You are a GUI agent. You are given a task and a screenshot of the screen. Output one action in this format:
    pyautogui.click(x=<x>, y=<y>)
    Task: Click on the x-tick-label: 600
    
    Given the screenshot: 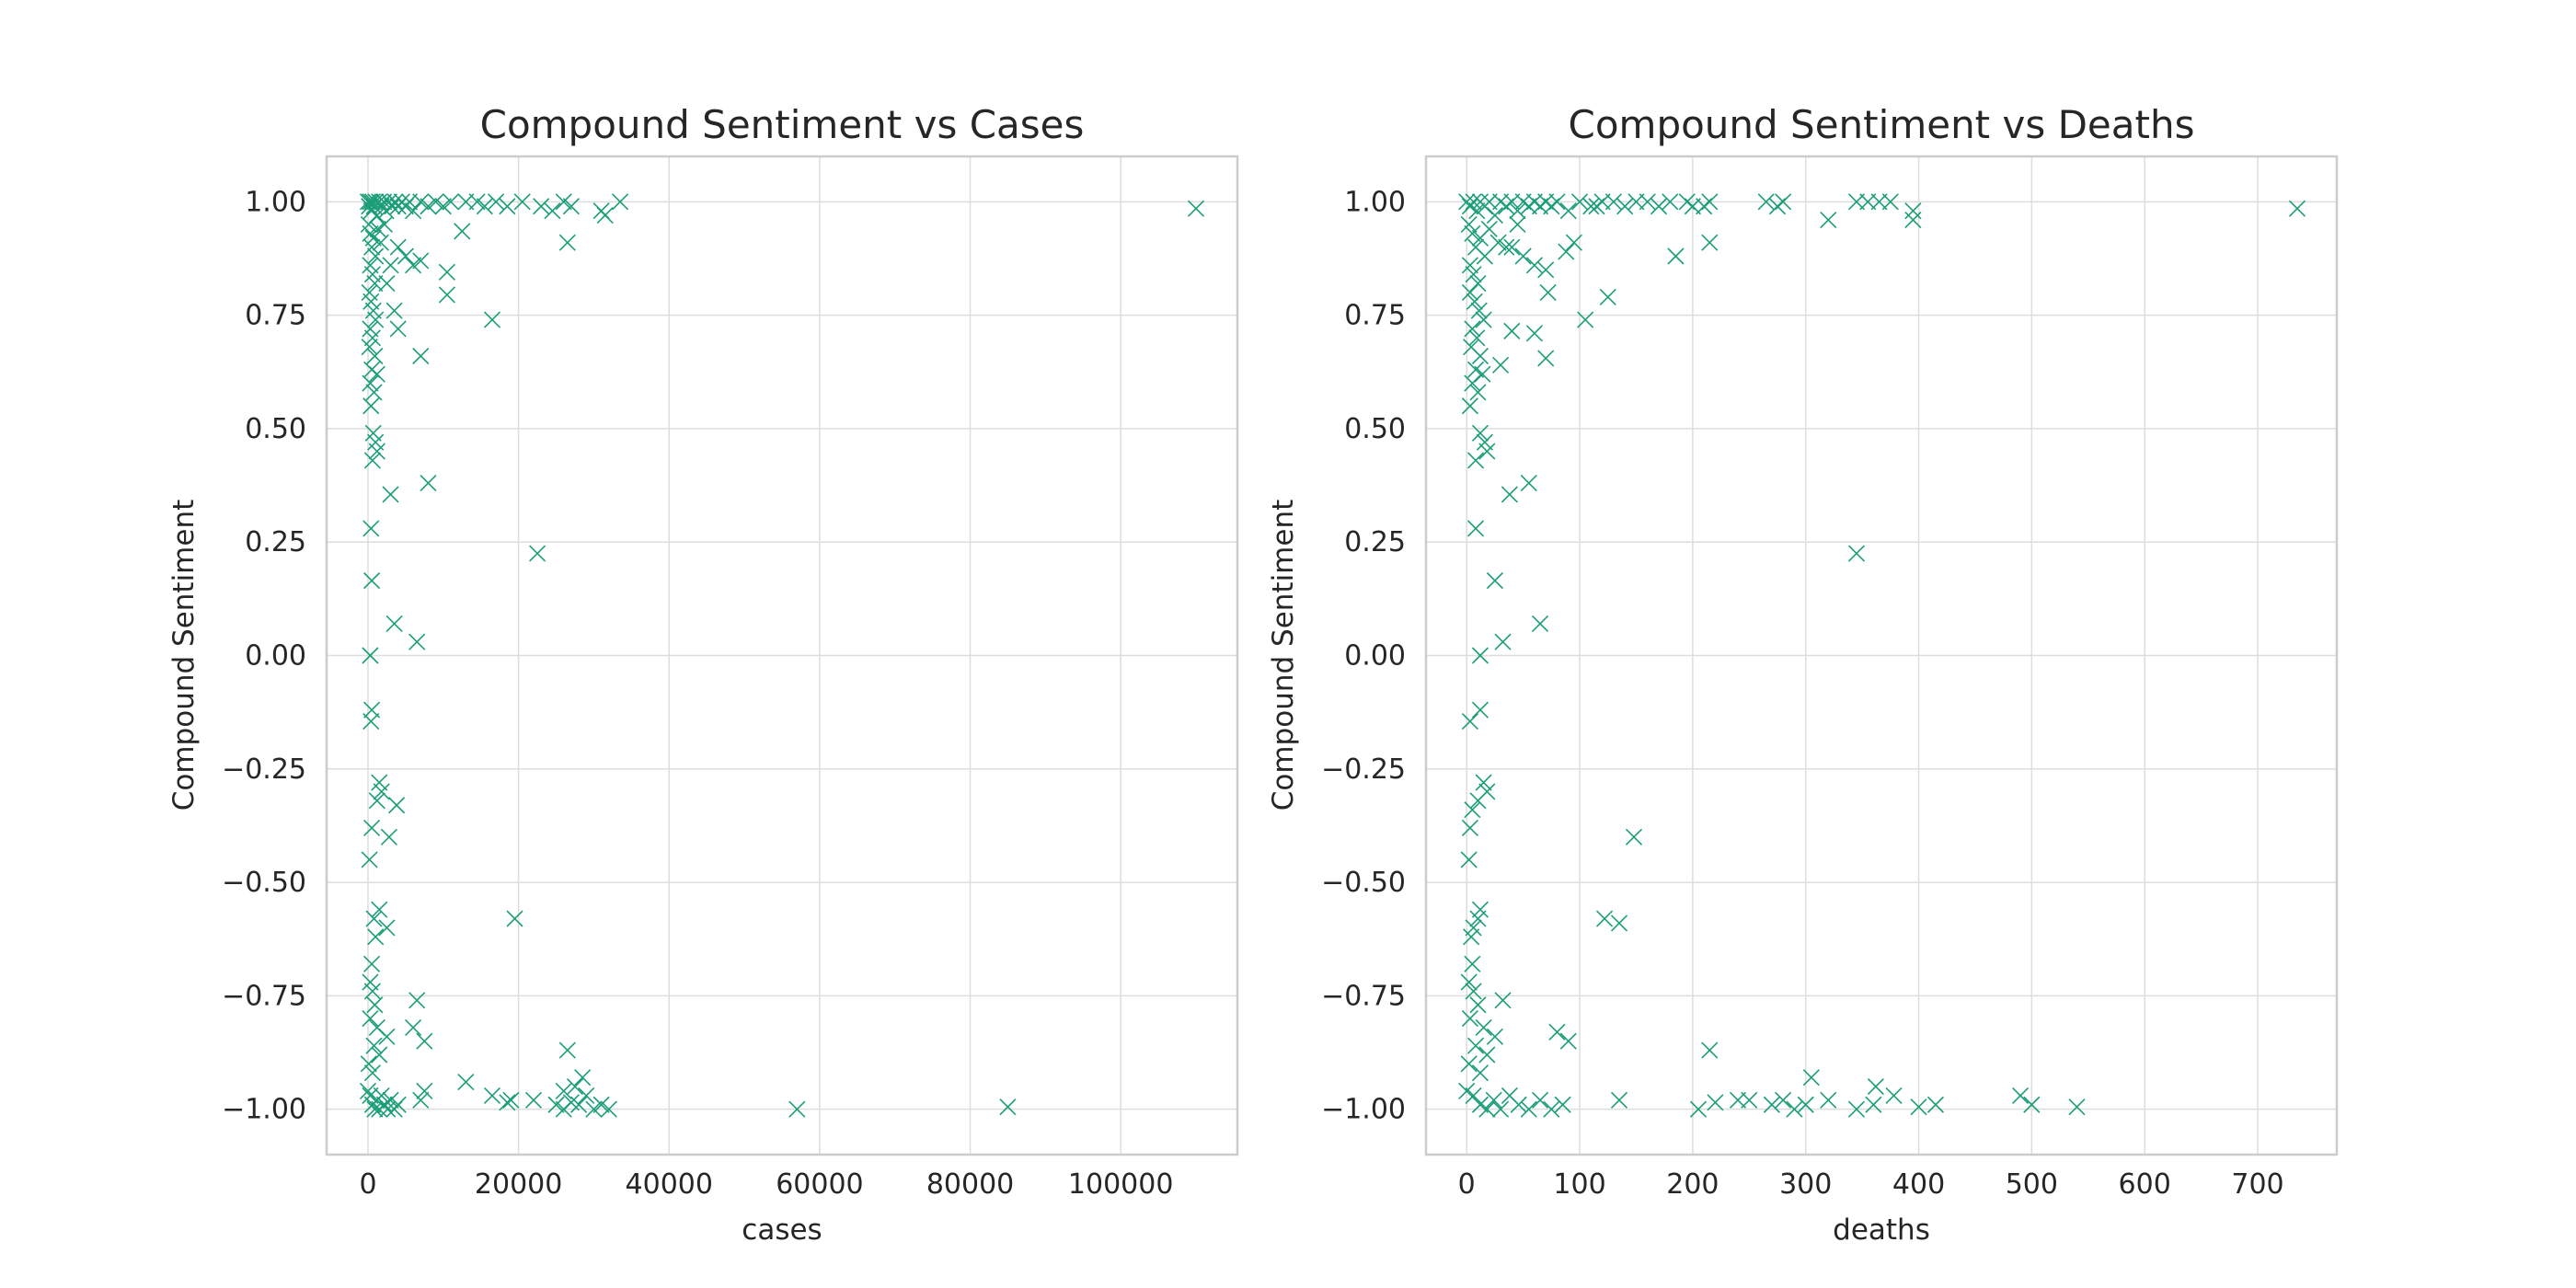 What is the action you would take?
    pyautogui.click(x=2145, y=1184)
    